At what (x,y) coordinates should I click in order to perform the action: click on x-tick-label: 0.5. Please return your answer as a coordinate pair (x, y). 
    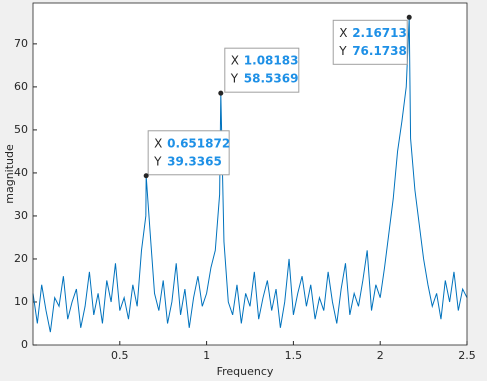
    Looking at the image, I should click on (120, 355).